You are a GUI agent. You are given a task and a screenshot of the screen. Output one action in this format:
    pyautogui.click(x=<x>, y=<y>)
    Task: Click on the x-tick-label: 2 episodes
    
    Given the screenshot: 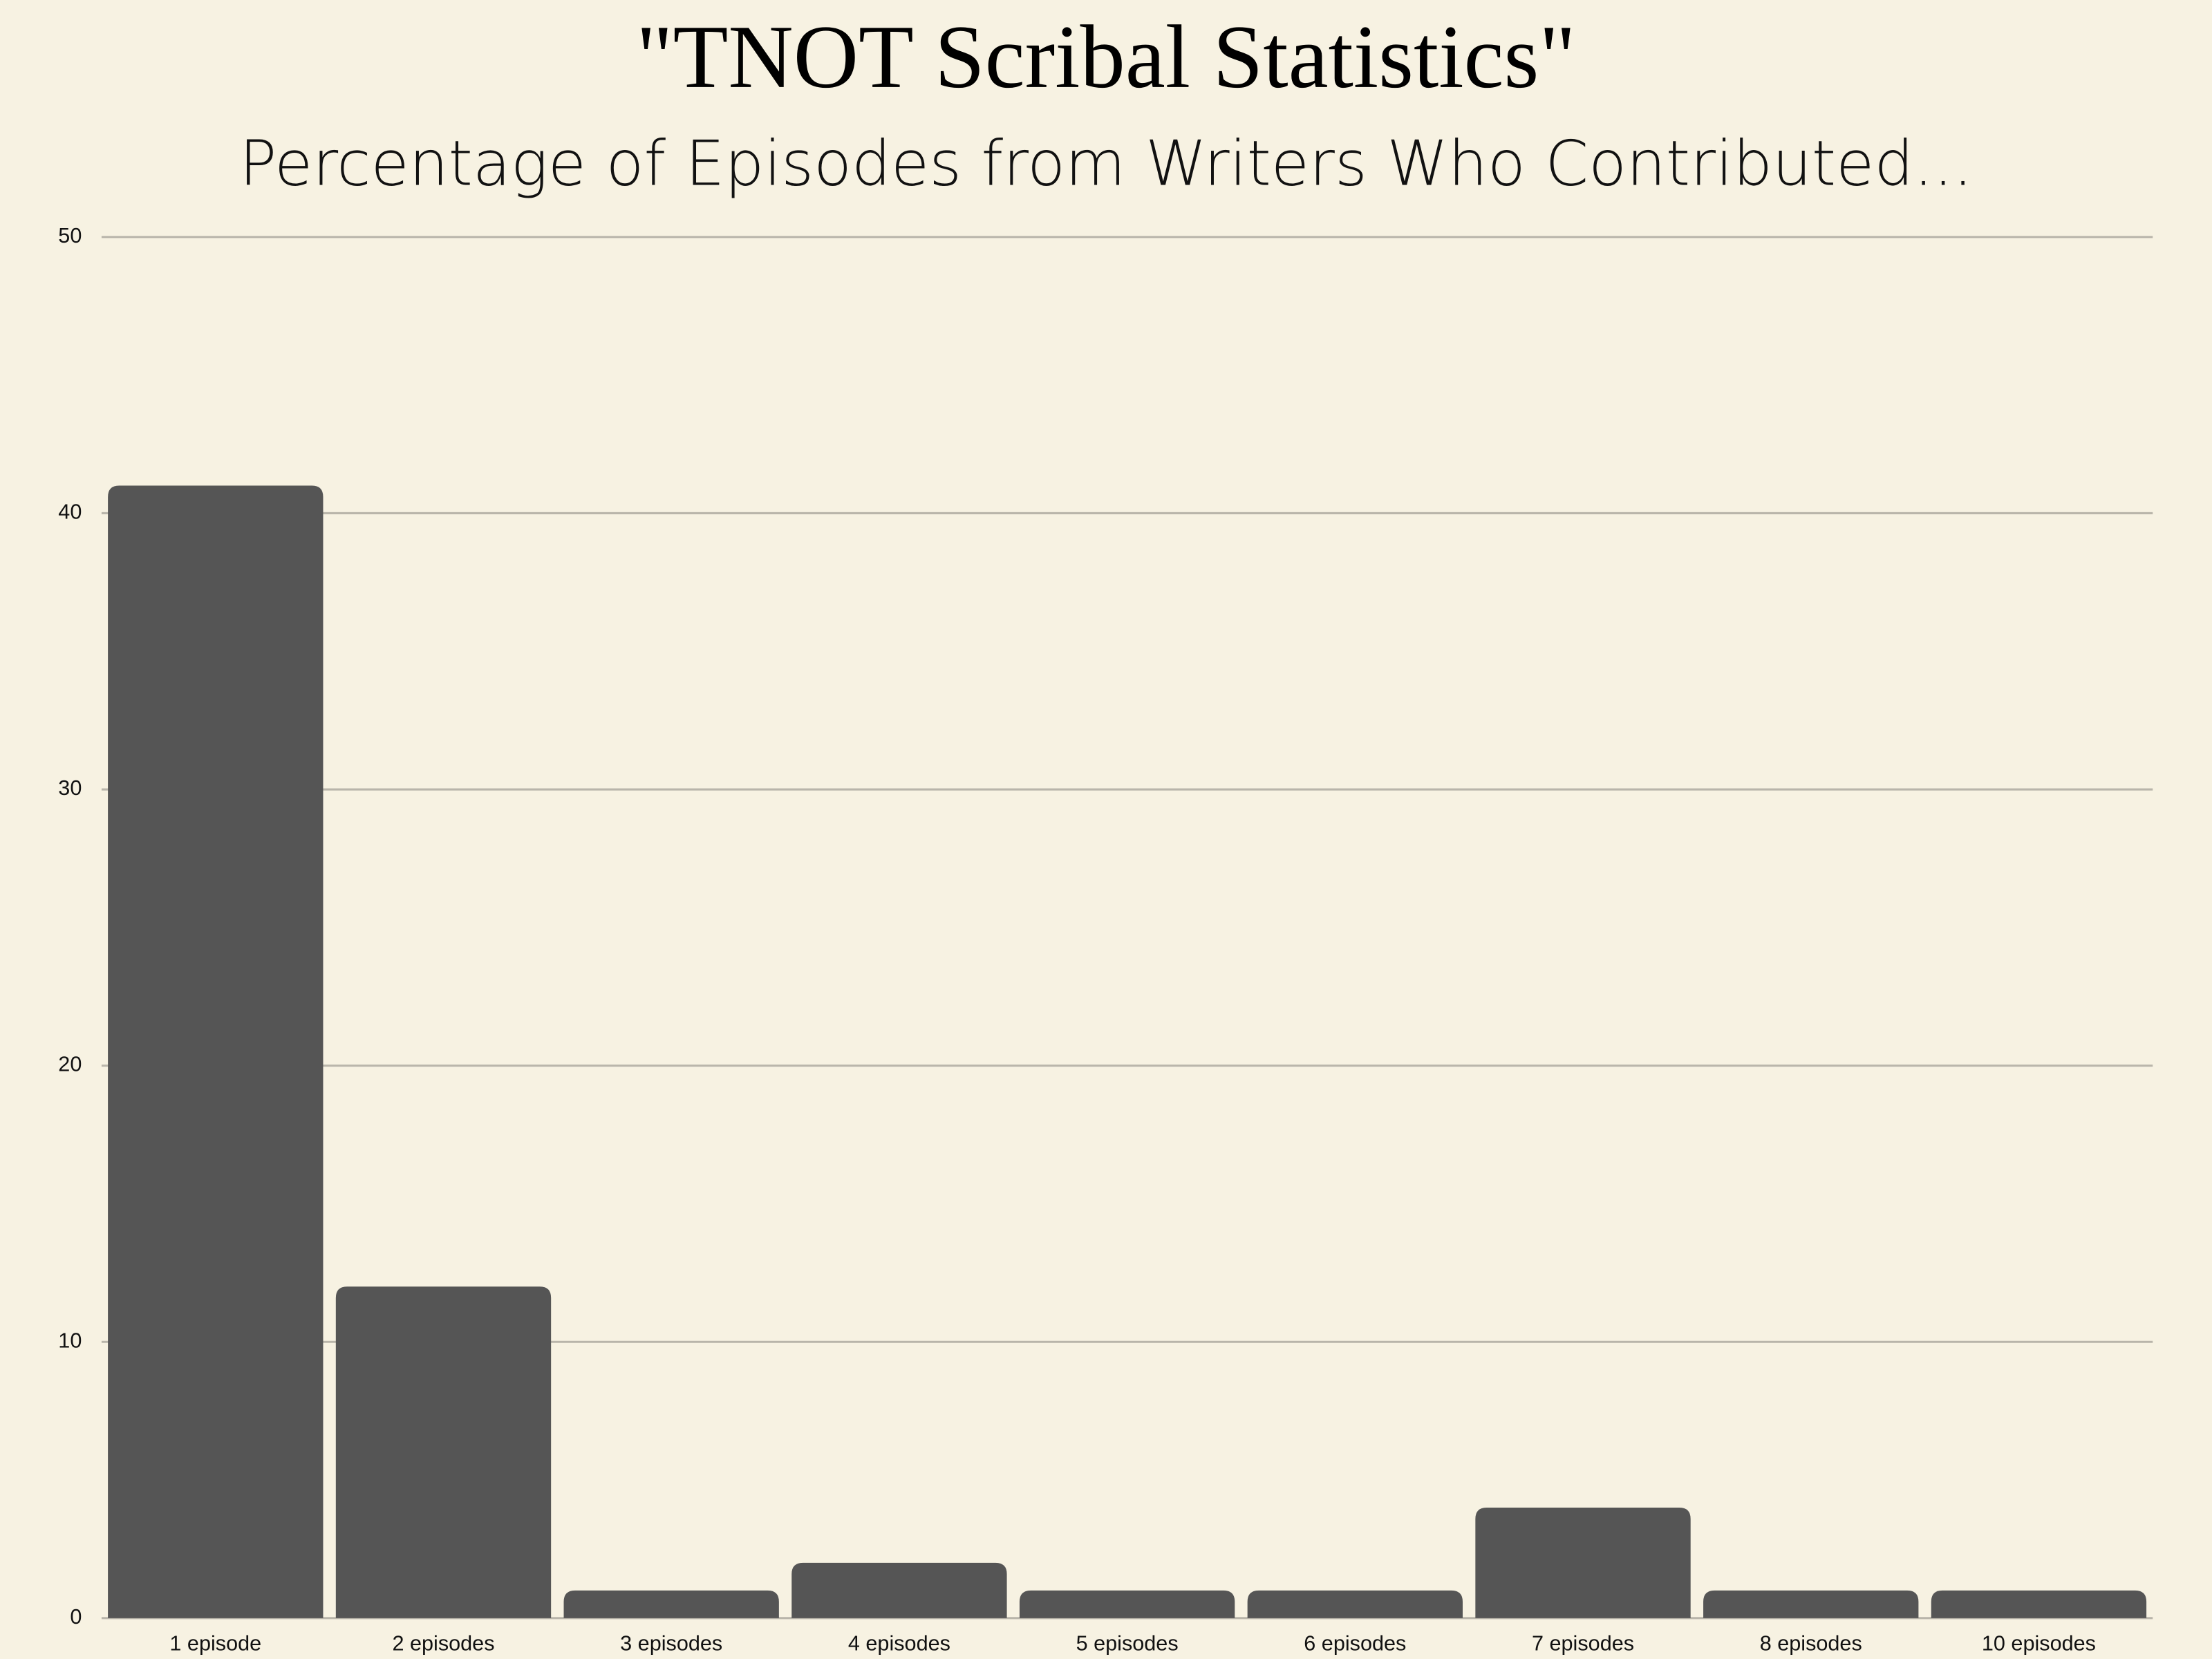 What is the action you would take?
    pyautogui.click(x=443, y=1644)
    